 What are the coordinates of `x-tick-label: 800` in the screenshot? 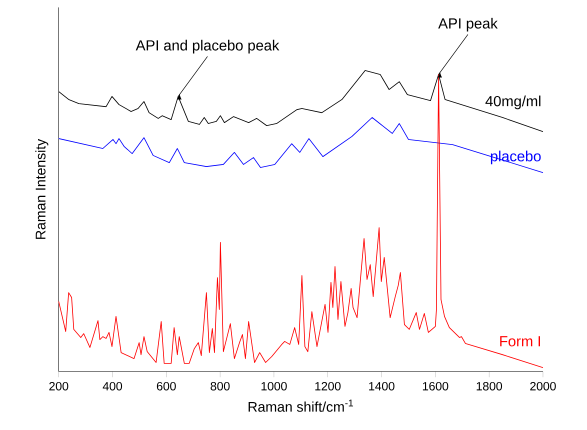 It's located at (220, 386).